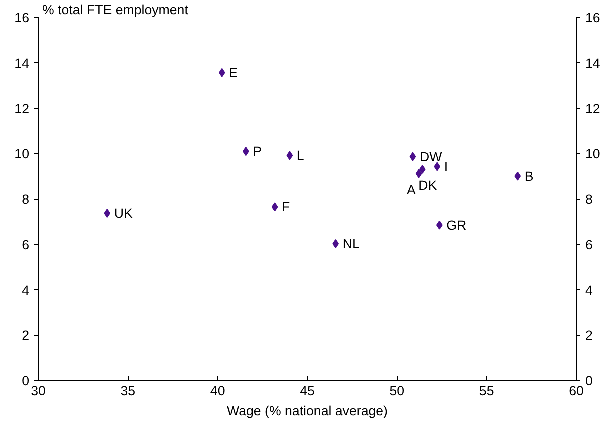 The height and width of the screenshot is (432, 604). I want to click on y2-tick-label: 8, so click(589, 199).